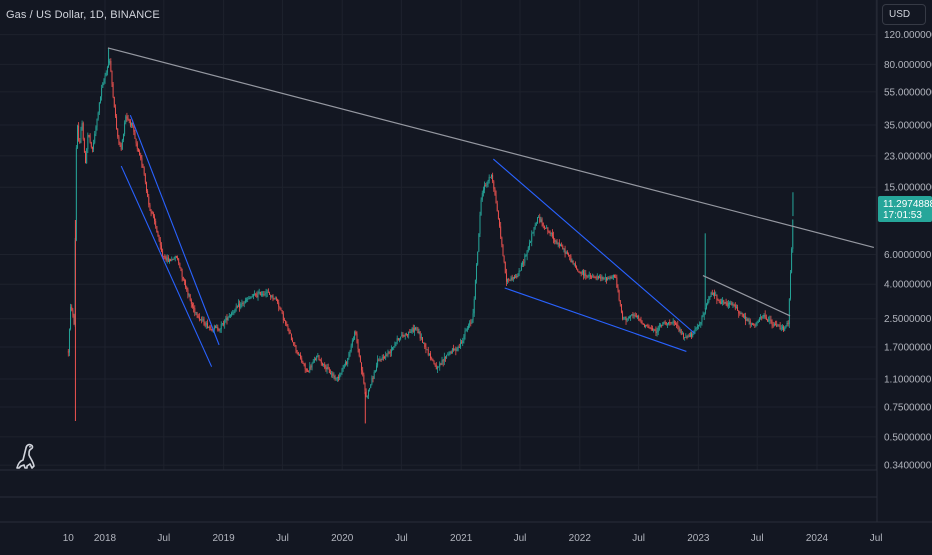 This screenshot has height=555, width=932. I want to click on currency-button: USD, so click(904, 14).